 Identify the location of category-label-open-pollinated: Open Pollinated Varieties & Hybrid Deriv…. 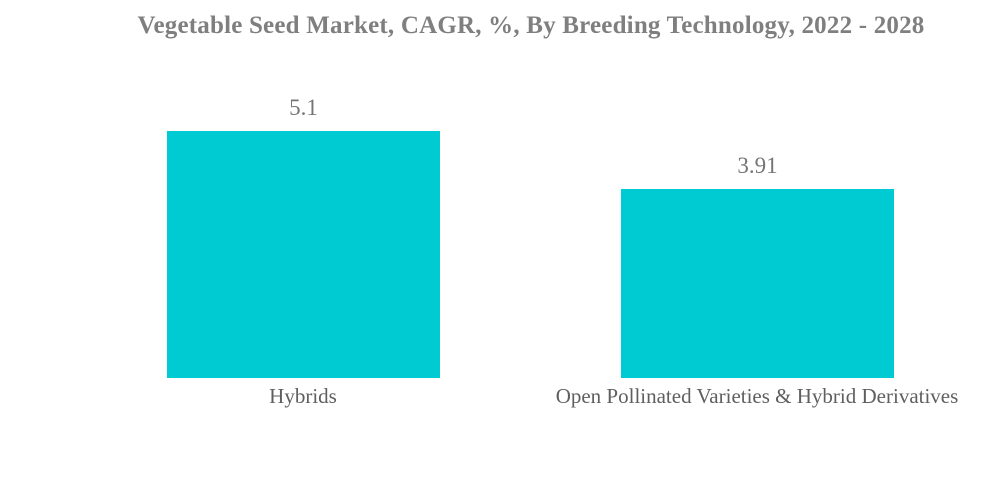
(757, 396).